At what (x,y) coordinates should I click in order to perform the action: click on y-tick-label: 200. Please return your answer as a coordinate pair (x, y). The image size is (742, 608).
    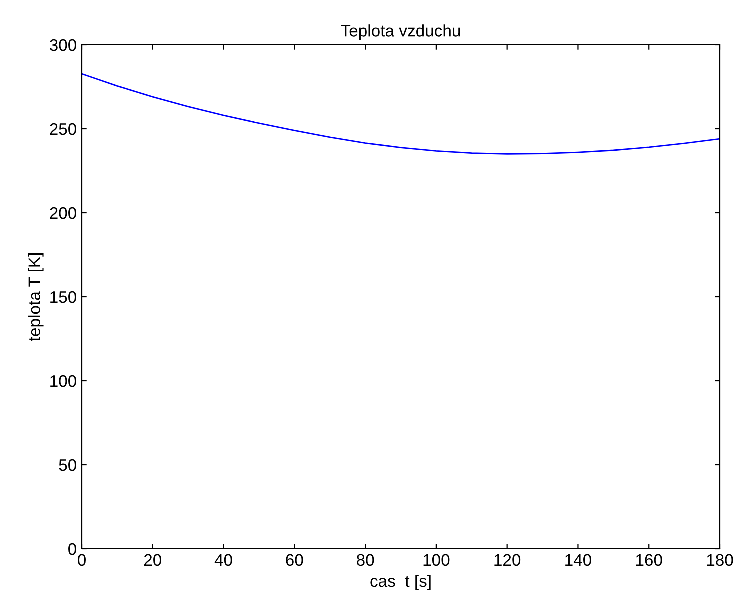
    Looking at the image, I should click on (63, 213).